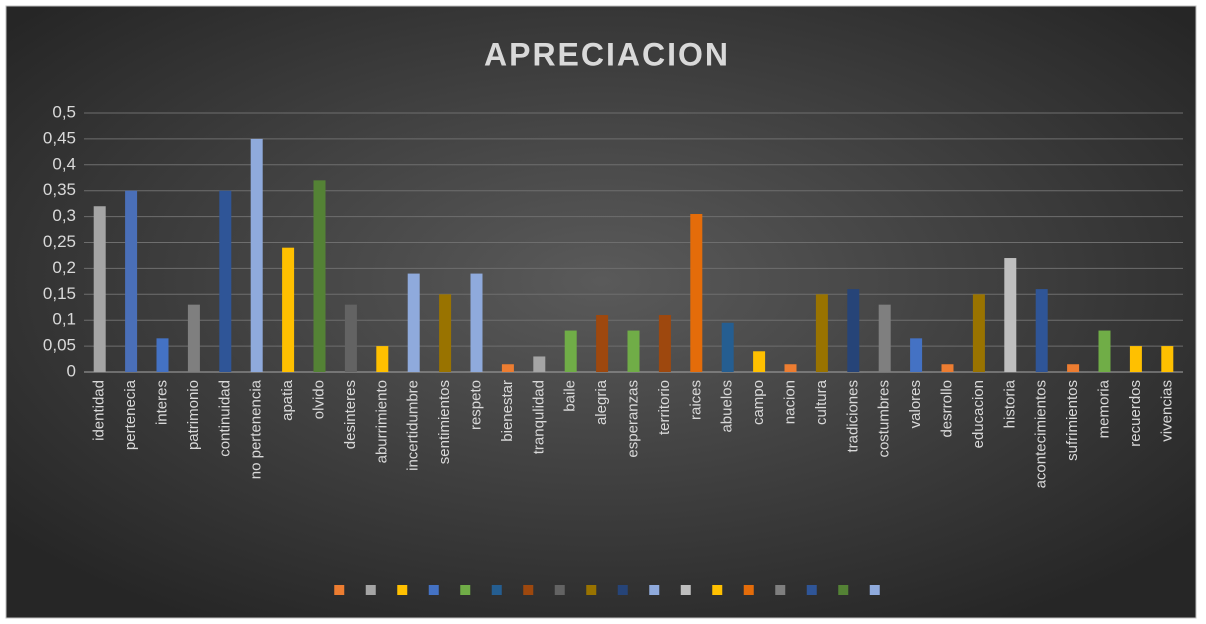 Image resolution: width=1206 pixels, height=624 pixels. Describe the element at coordinates (64, 111) in the screenshot. I see `y-tick-label: 0,5` at that location.